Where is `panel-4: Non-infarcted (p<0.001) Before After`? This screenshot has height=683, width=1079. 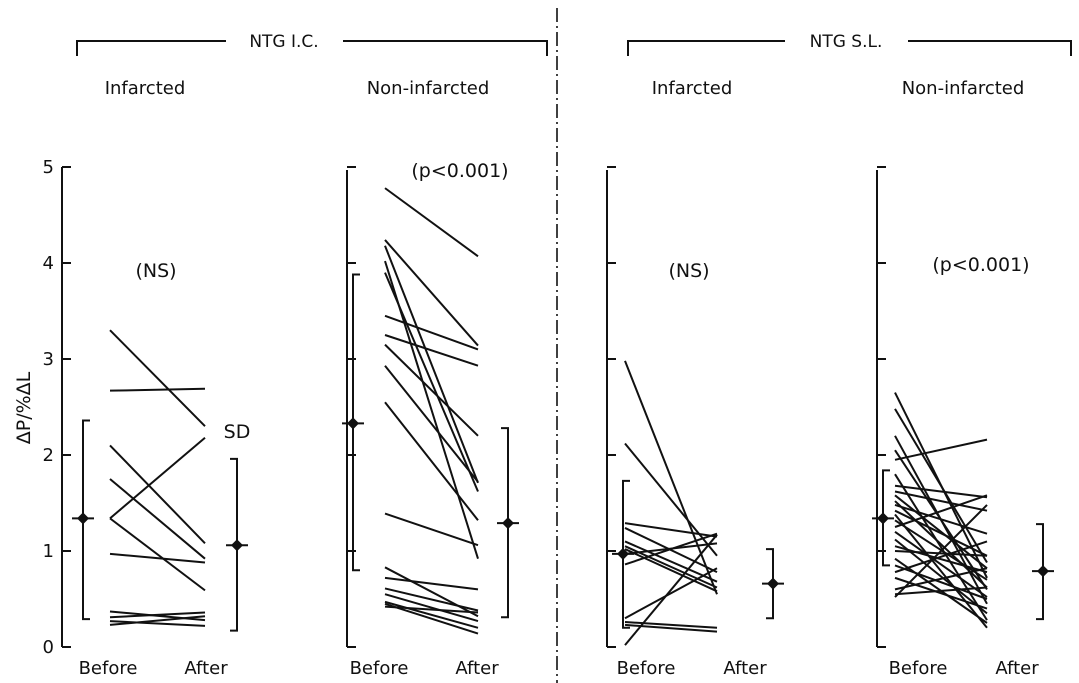 panel-4: Non-infarcted (p<0.001) Before After is located at coordinates (963, 378).